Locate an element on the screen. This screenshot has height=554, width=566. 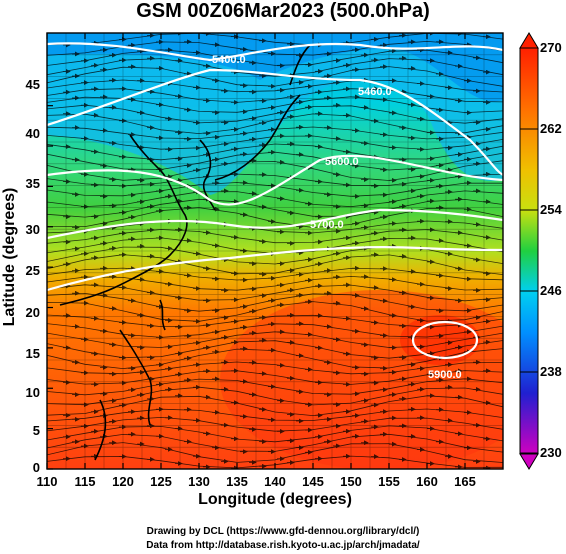
contour-label-1: 5400.0 is located at coordinates (229, 60).